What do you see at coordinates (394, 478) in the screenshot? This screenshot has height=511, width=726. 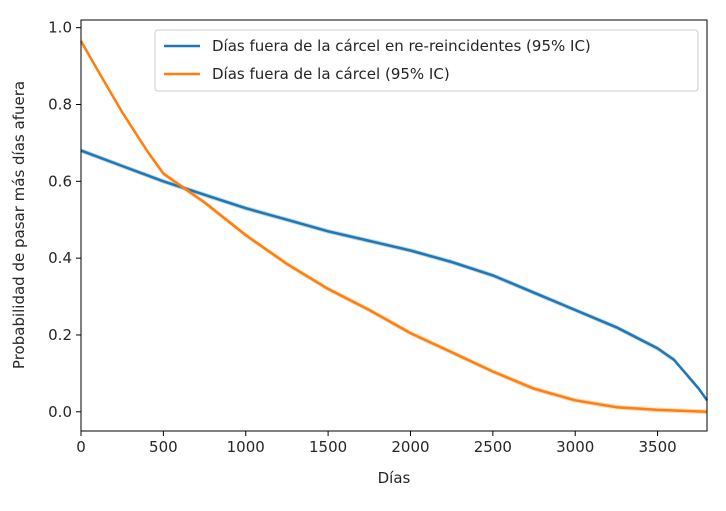 I see `x-axis-label: Días` at bounding box center [394, 478].